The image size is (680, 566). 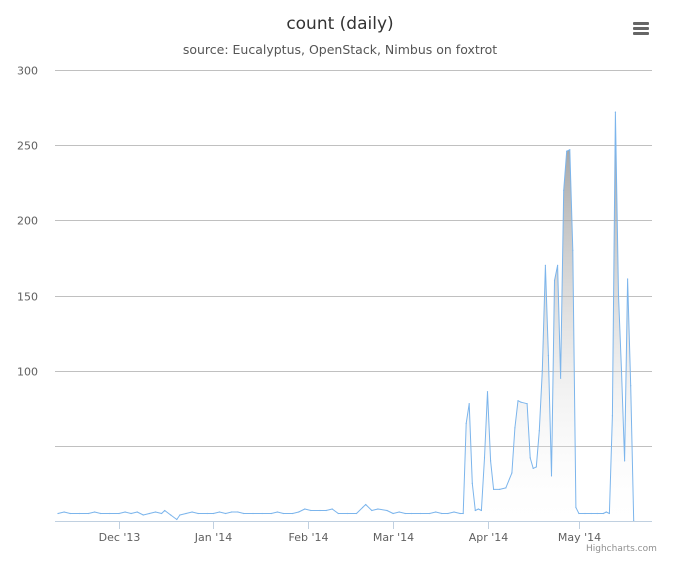 I want to click on credits-link: Highcharts.com, so click(x=621, y=549).